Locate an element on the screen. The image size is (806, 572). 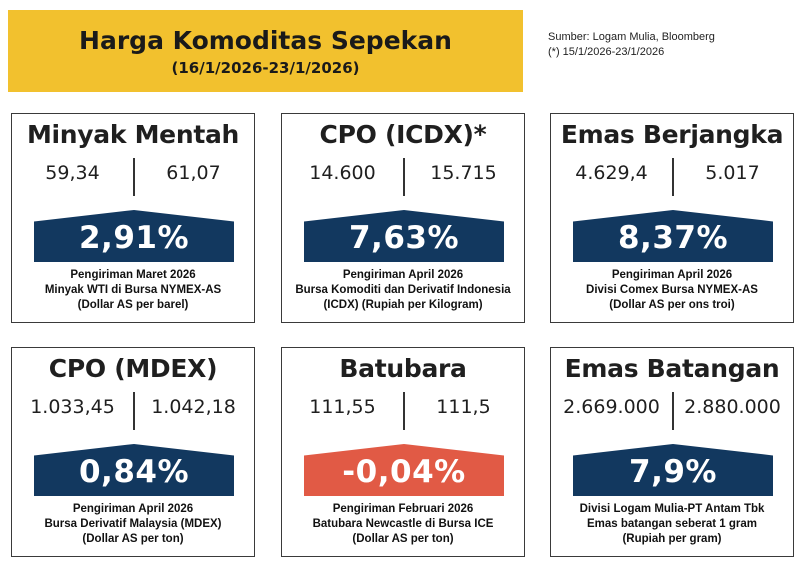
commodity-title: Emas Berjangka is located at coordinates (672, 134).